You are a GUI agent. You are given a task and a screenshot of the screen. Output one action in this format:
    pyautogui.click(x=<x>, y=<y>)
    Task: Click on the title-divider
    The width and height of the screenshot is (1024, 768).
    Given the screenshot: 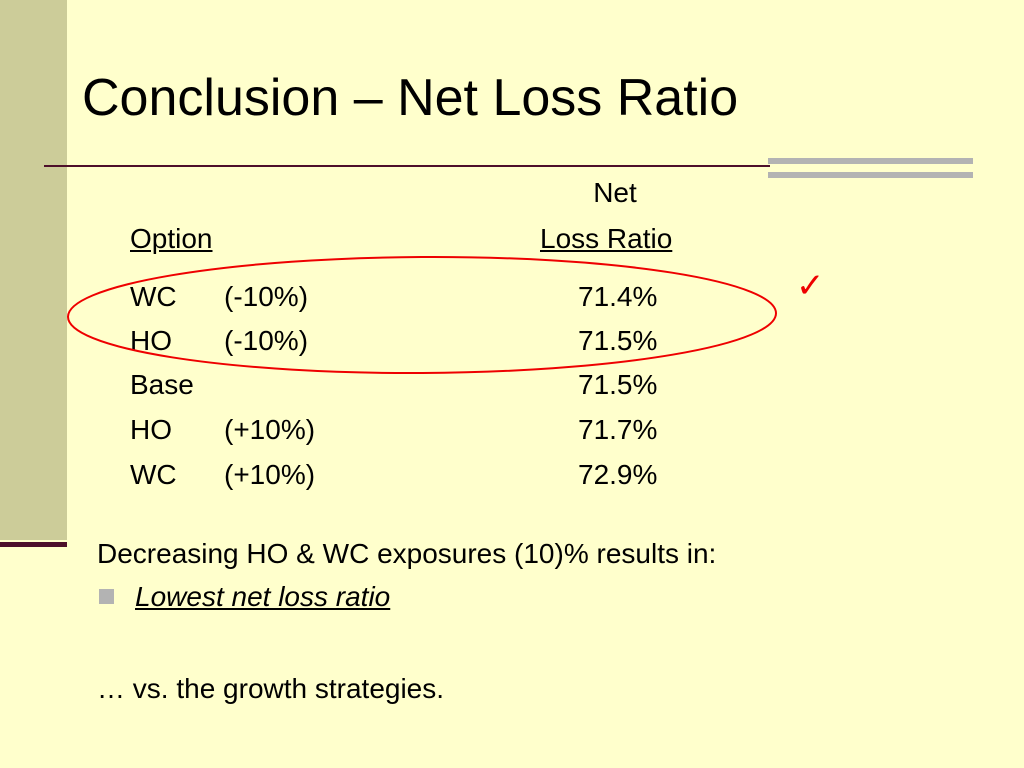 What is the action you would take?
    pyautogui.click(x=407, y=166)
    